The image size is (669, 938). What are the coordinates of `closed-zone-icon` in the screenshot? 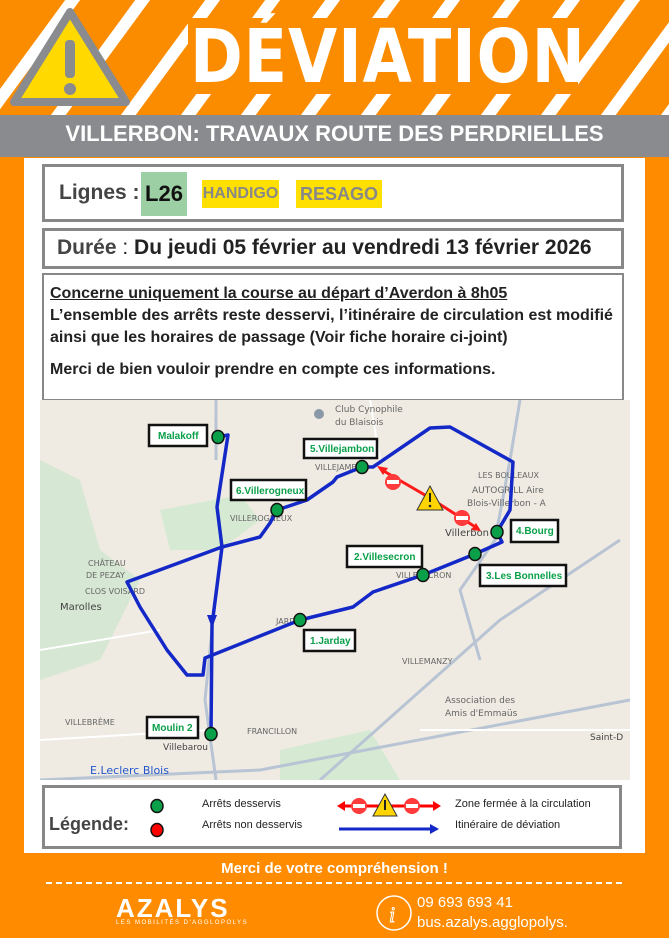 It's located at (389, 813).